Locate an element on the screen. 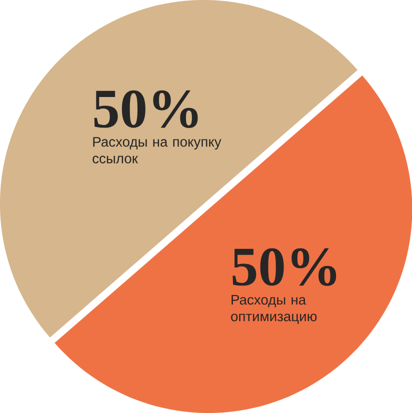 The image size is (412, 413). slice-label: Расходы на покупку ссылок is located at coordinates (157, 150).